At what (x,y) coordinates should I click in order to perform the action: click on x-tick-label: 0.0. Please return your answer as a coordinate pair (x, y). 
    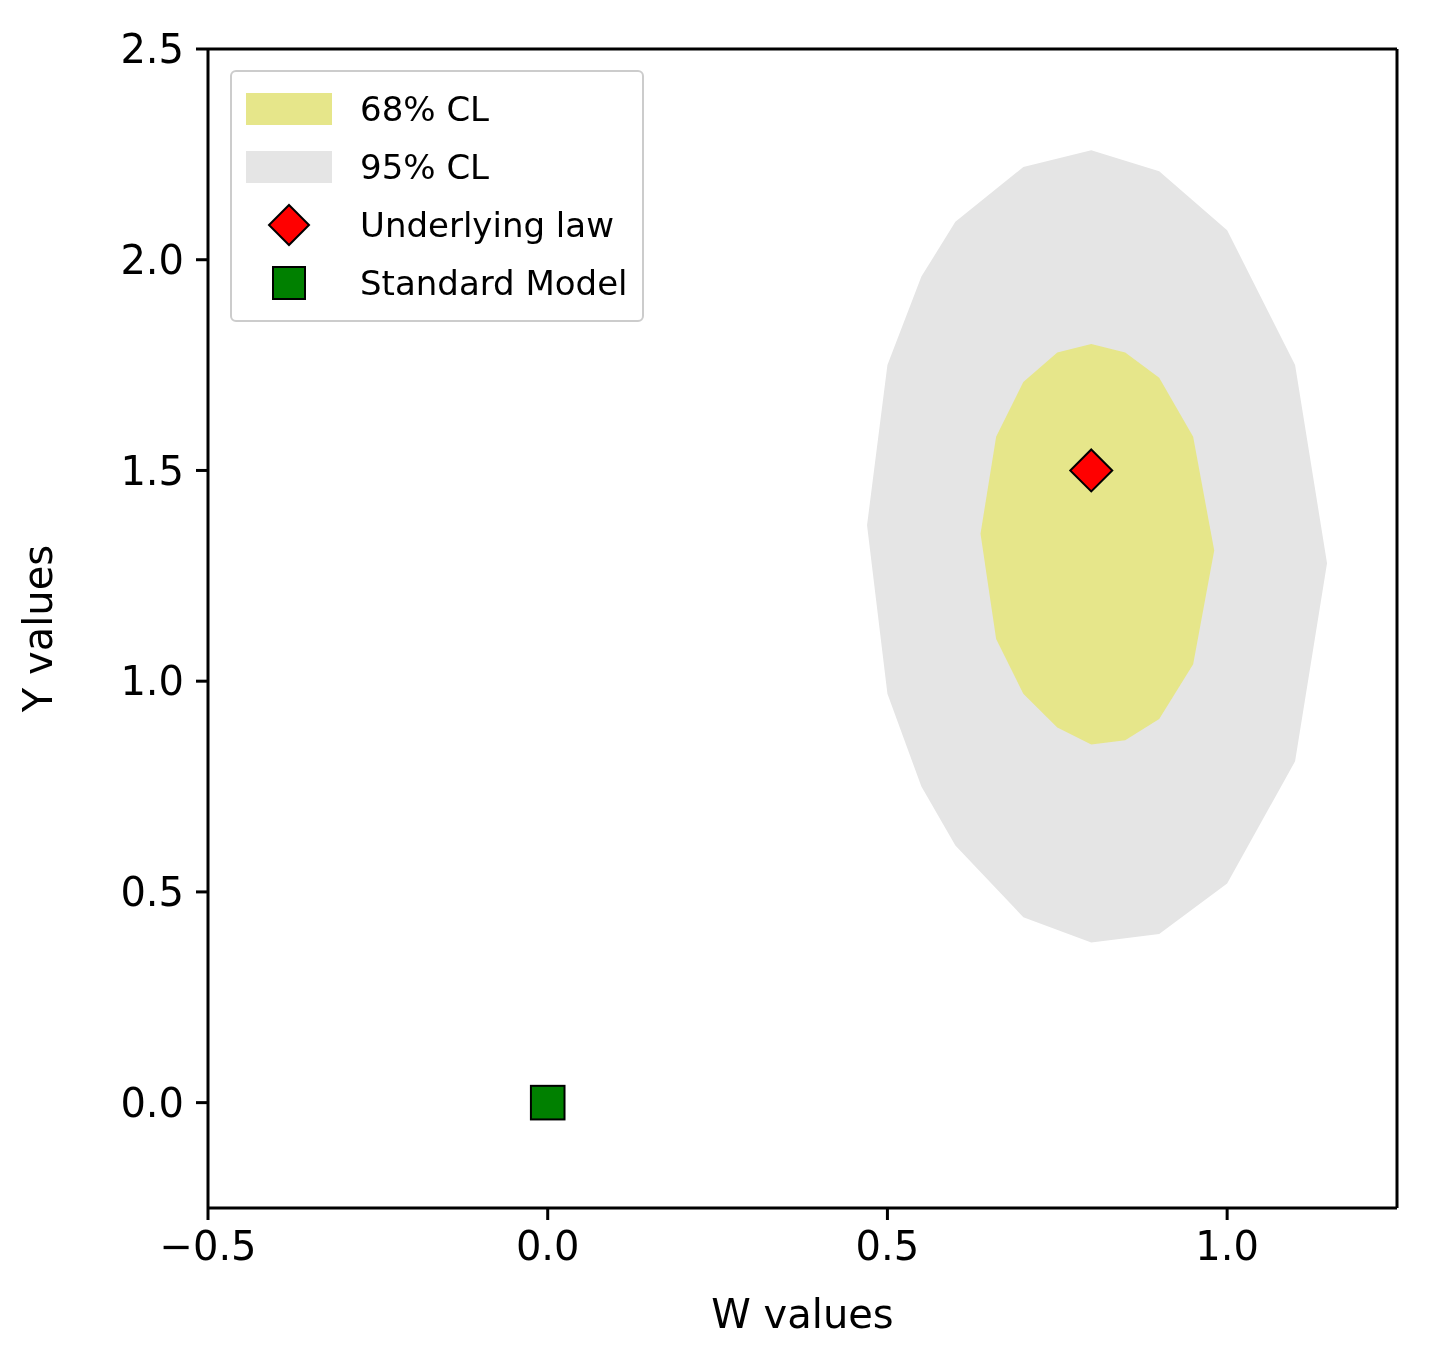
    Looking at the image, I should click on (547, 1246).